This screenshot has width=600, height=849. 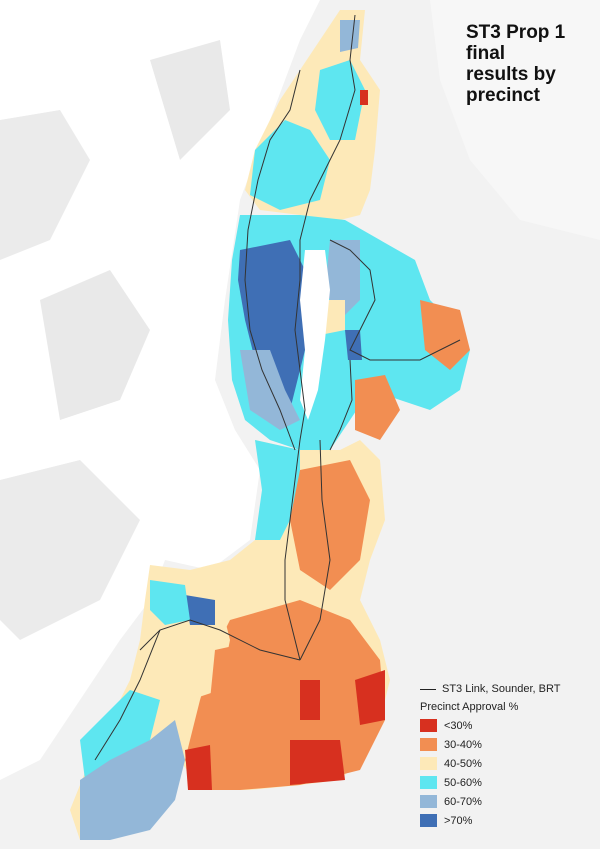 I want to click on transit-line-west, so click(x=272, y=260).